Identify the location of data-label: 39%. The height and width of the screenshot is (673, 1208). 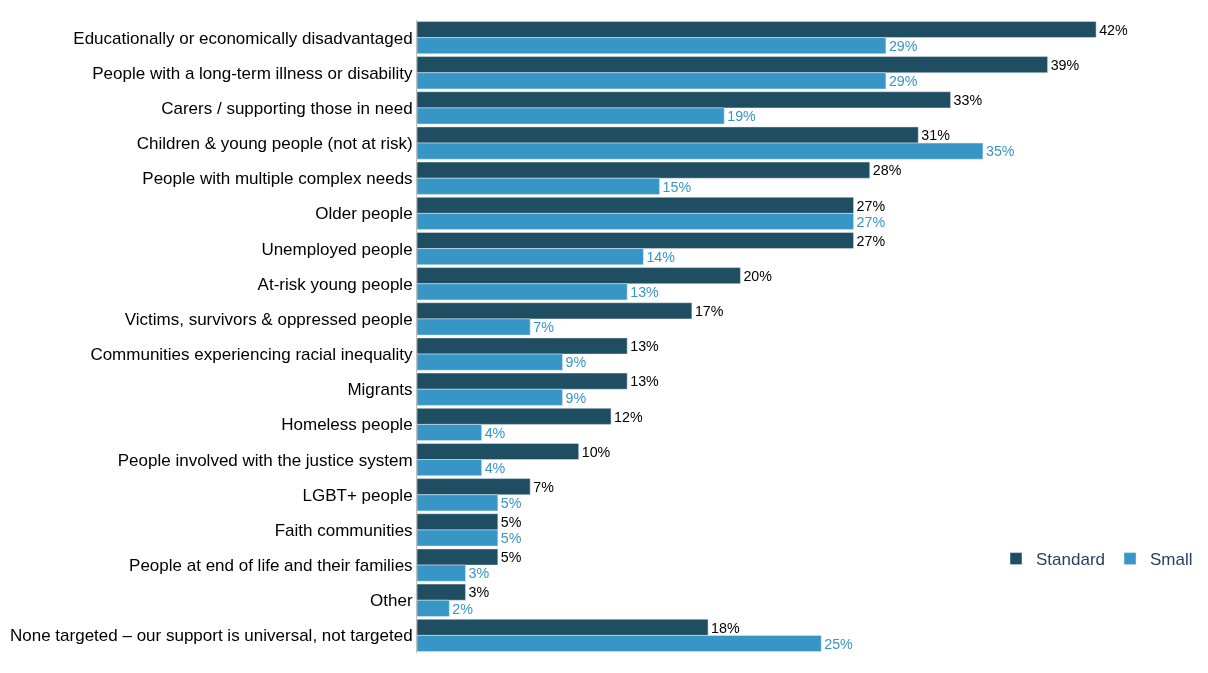
(1065, 64).